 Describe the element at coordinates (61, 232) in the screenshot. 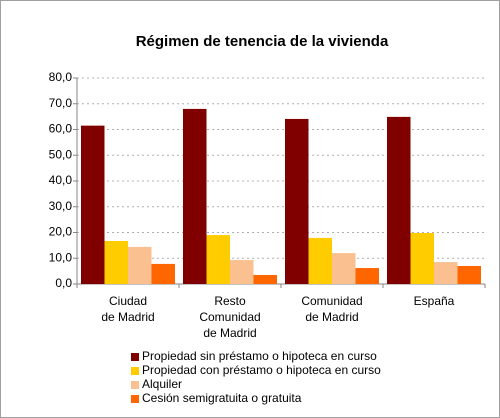

I see `y-tick-label: 20,0` at that location.